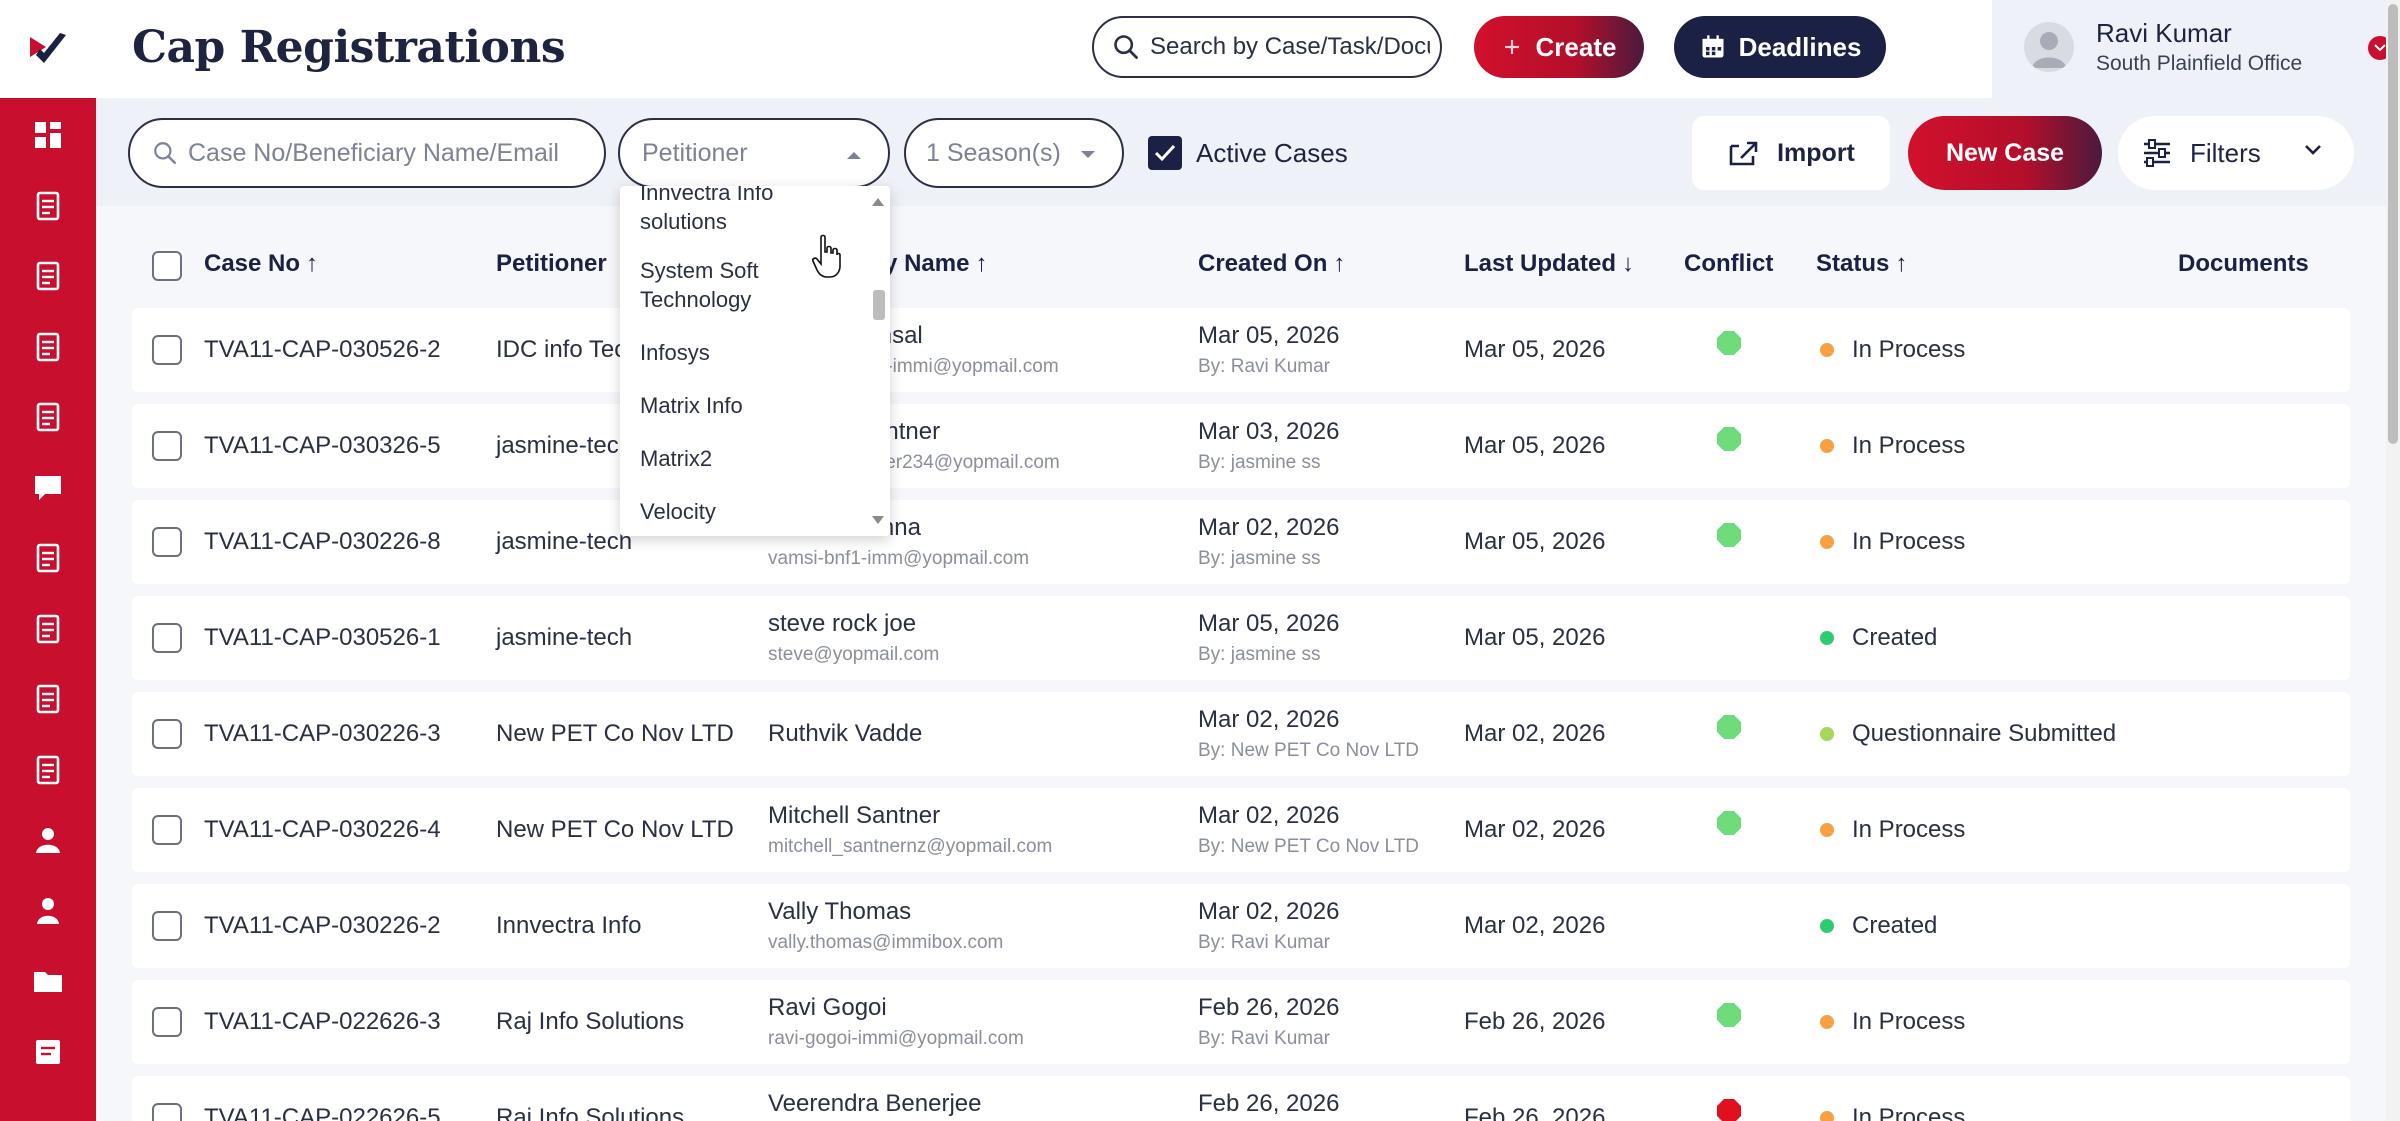 This screenshot has width=2400, height=1121. What do you see at coordinates (1290, 47) in the screenshot?
I see `global-search-input` at bounding box center [1290, 47].